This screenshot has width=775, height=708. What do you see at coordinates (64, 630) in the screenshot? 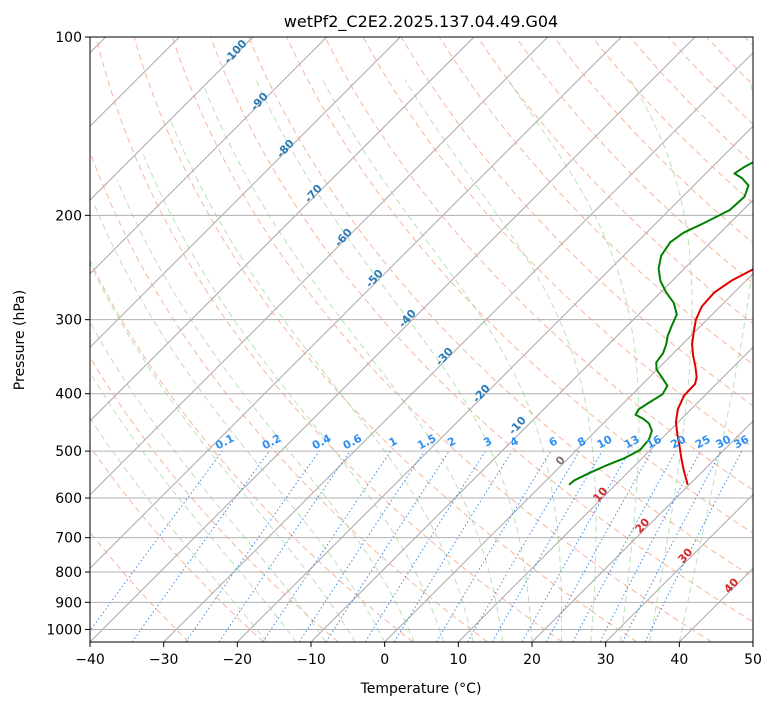
I see `y-tick-label: 1000` at bounding box center [64, 630].